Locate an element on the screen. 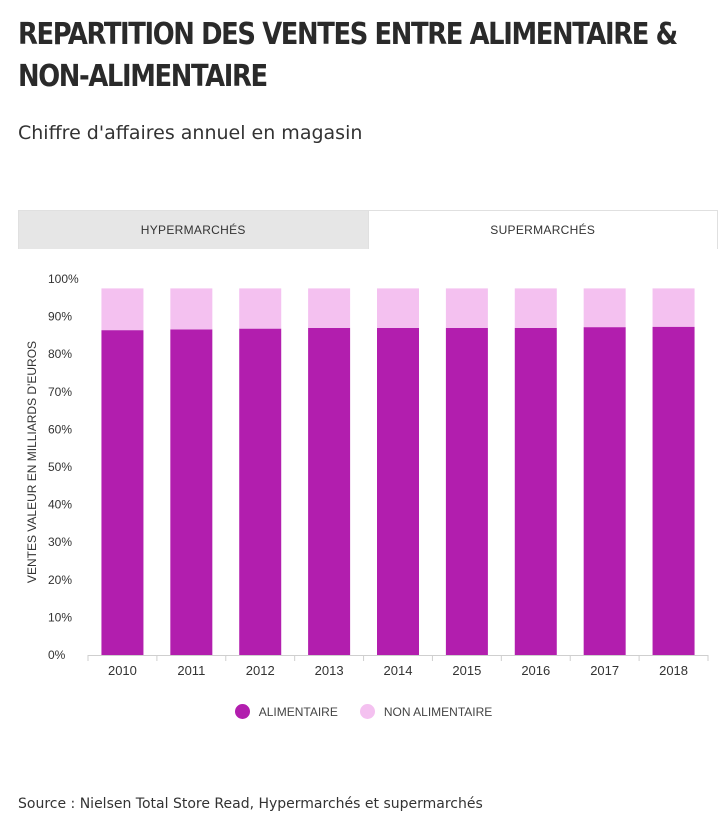  legend-item-non-alimentaire: NON ALIMENTAIRE is located at coordinates (426, 711).